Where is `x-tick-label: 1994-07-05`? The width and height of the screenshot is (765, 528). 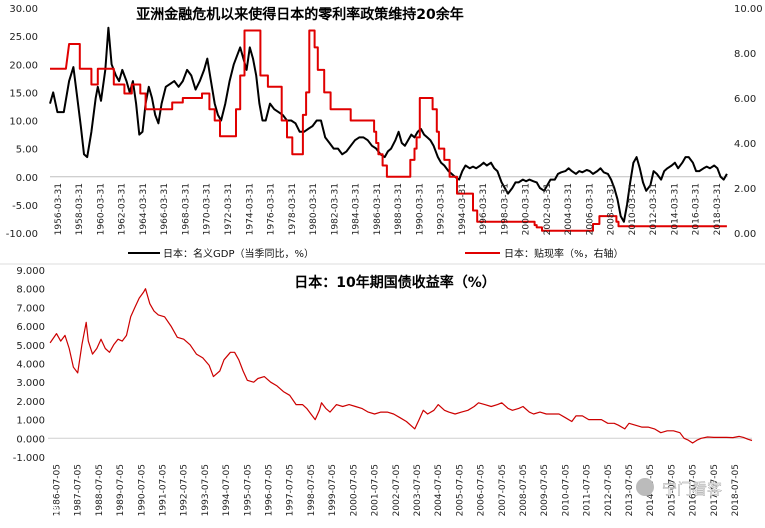 x-tick-label: 1994-07-05 is located at coordinates (227, 490).